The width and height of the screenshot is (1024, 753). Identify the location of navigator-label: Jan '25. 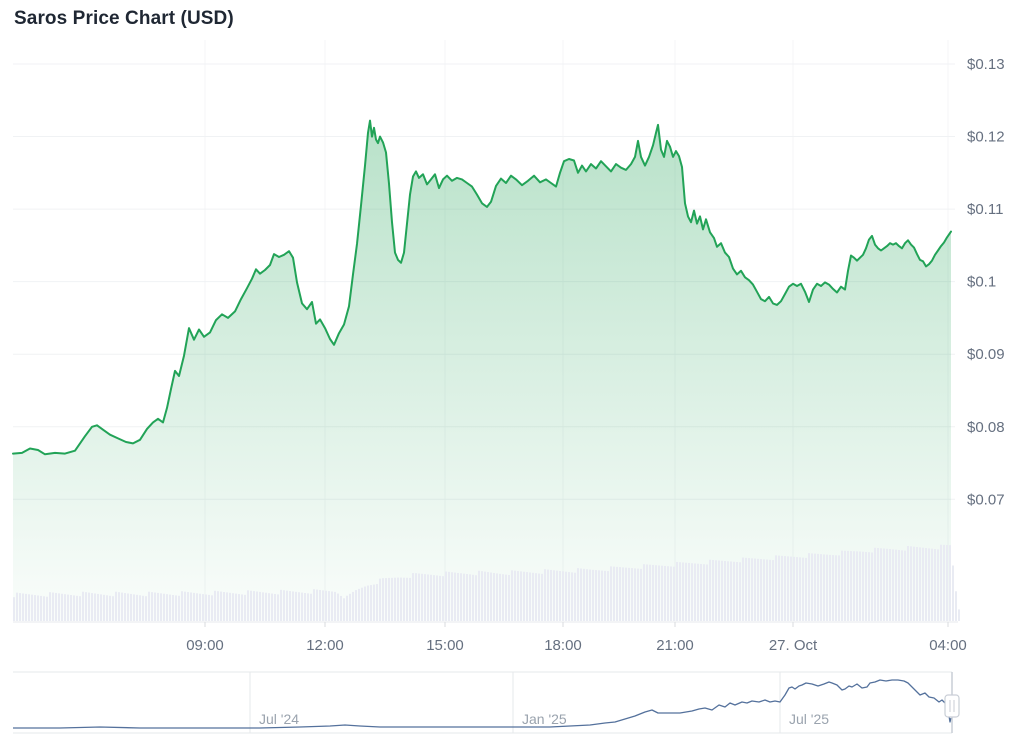
(544, 719).